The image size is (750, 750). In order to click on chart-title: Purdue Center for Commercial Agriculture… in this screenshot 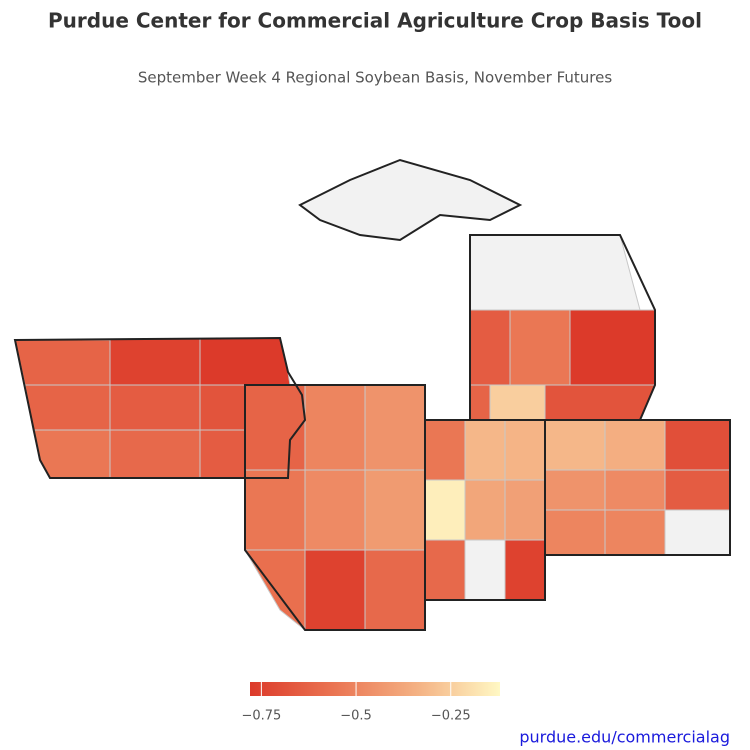, I will do `click(375, 21)`.